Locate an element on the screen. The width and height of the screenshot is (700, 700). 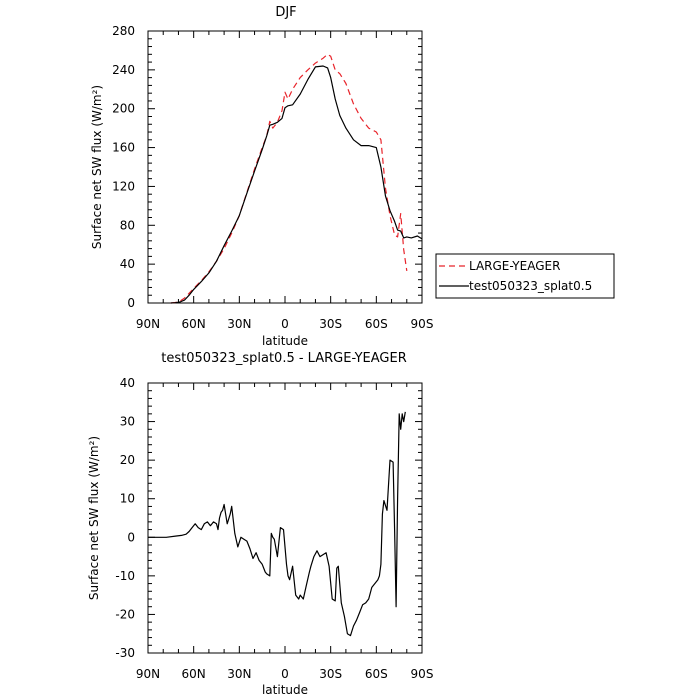
bottom-y-tick-label: -30 is located at coordinates (125, 653).